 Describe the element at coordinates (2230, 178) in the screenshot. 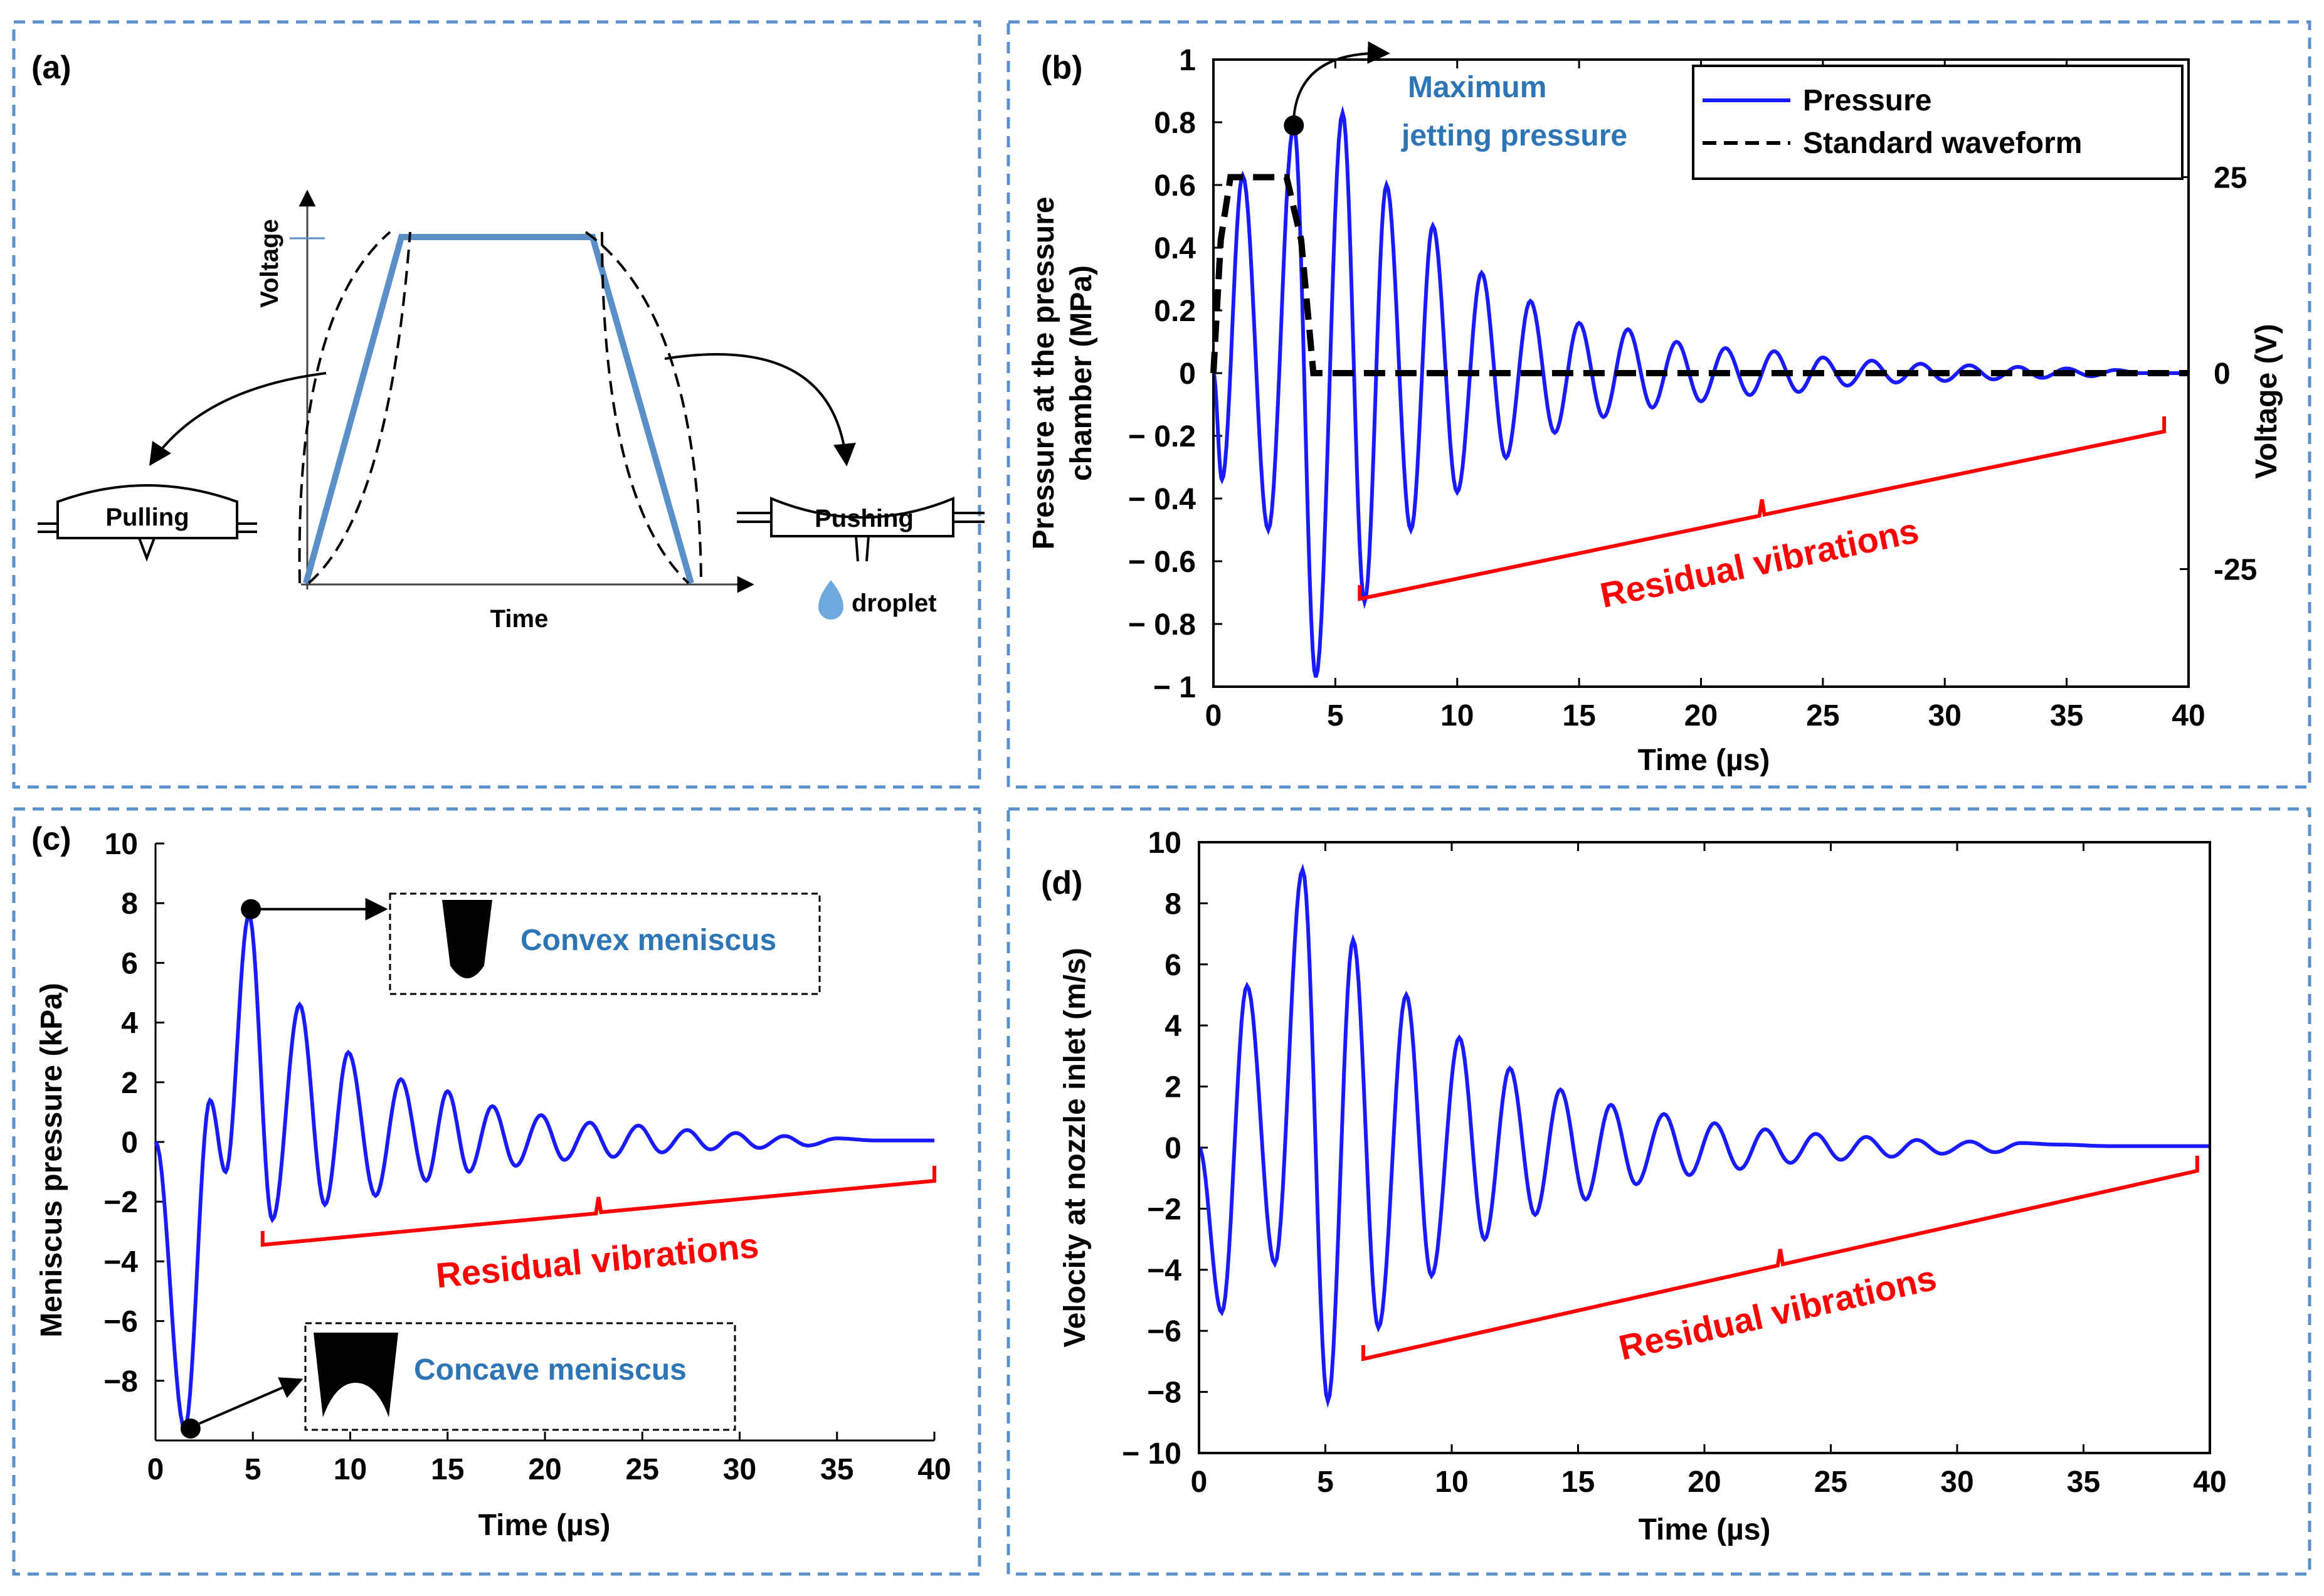

I see `y-right-tick-label: 25` at that location.